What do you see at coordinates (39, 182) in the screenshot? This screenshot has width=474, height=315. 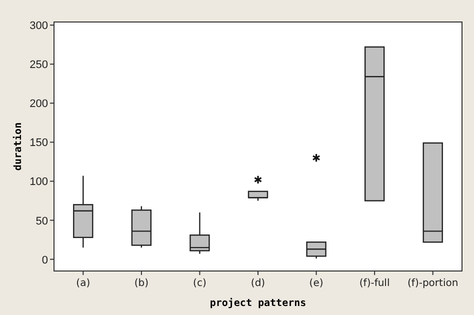 I see `y-tick-label: 100` at bounding box center [39, 182].